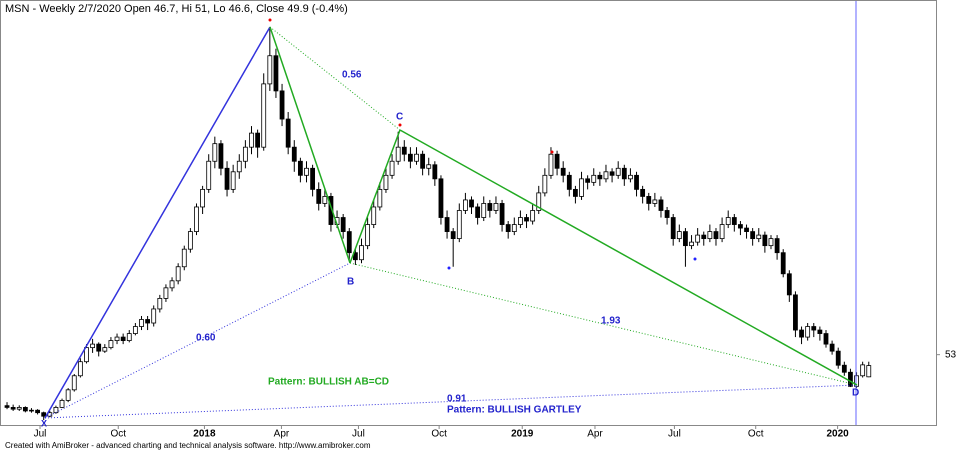 The height and width of the screenshot is (454, 958). What do you see at coordinates (204, 434) in the screenshot?
I see `x-tick-label: 2018` at bounding box center [204, 434].